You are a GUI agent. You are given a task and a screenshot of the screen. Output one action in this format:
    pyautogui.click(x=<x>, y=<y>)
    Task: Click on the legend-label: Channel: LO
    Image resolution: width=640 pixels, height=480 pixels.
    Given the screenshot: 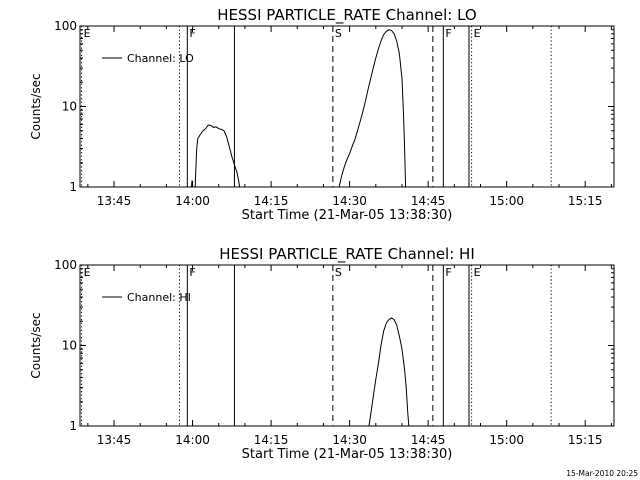 What is the action you would take?
    pyautogui.click(x=160, y=58)
    